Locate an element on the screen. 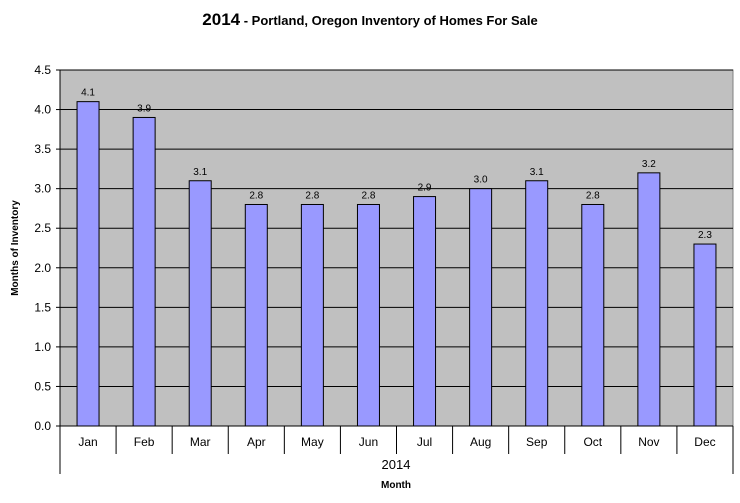 Image resolution: width=740 pixels, height=503 pixels. y-axis-ticks: 0.0 0.5 1.0 1.5 2.0 2.5 3.0 3.5 4.0 4.5 is located at coordinates (47, 248).